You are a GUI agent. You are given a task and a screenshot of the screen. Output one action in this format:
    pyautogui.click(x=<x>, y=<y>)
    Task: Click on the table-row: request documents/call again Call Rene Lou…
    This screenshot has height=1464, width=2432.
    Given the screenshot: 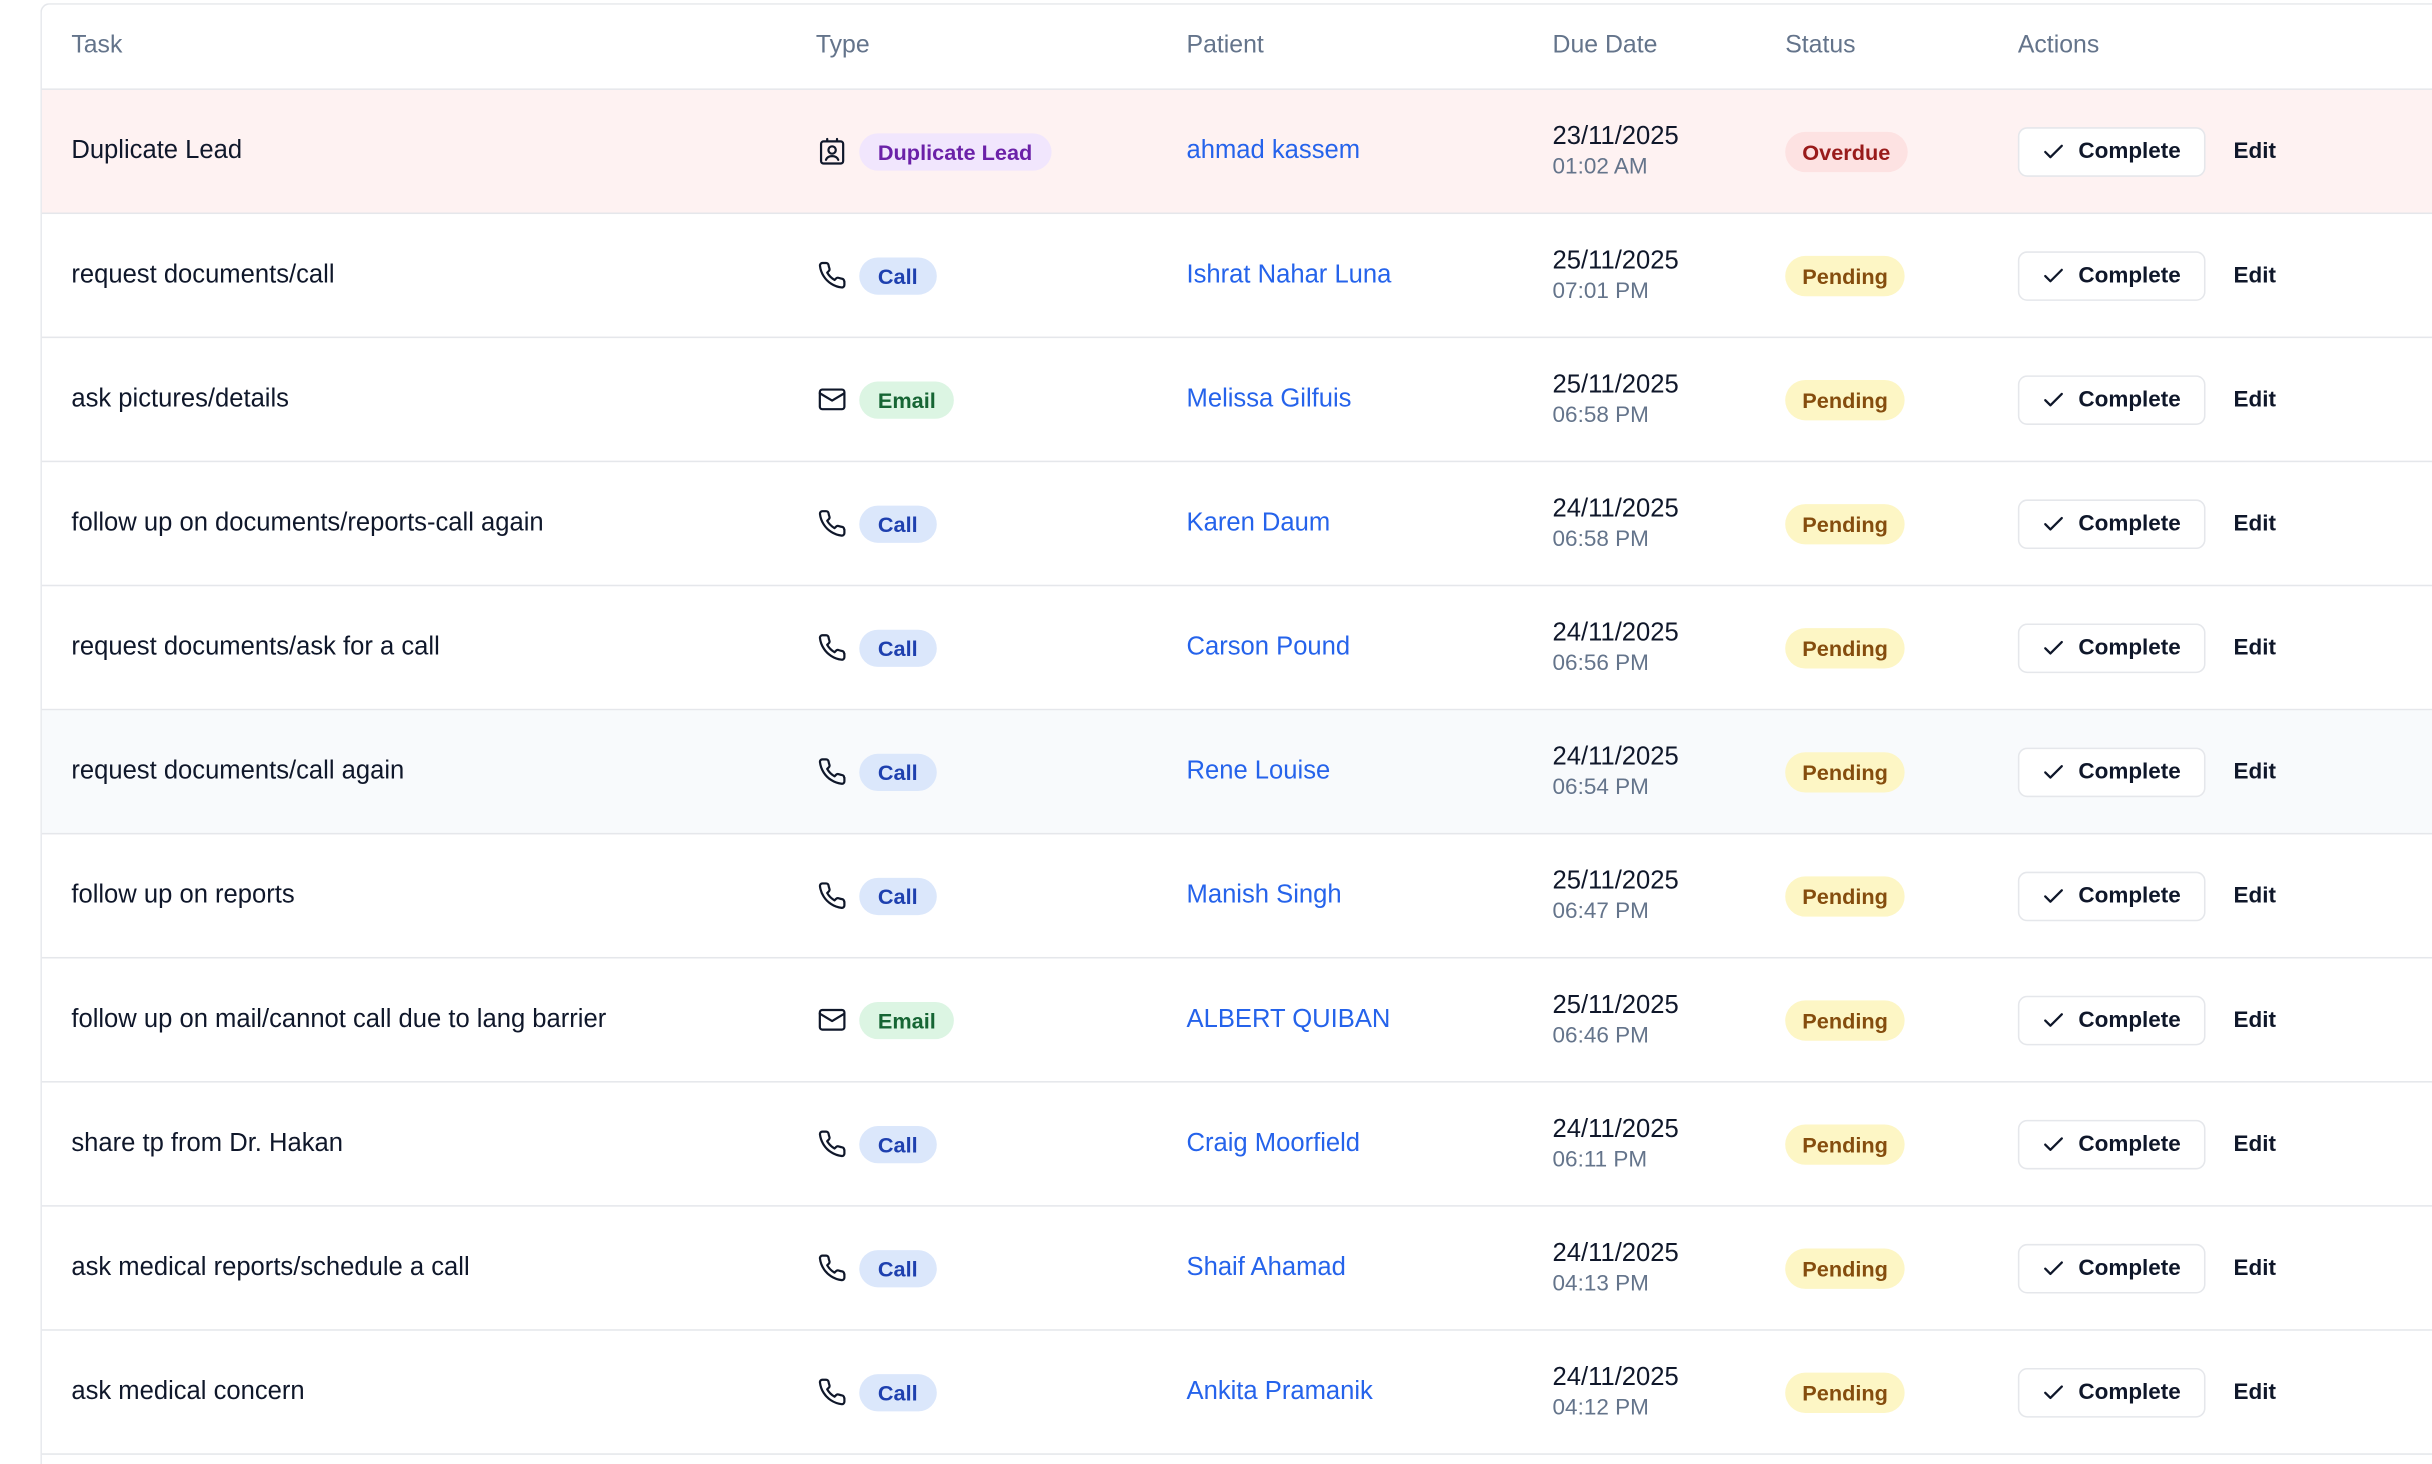 What is the action you would take?
    pyautogui.click(x=1236, y=772)
    